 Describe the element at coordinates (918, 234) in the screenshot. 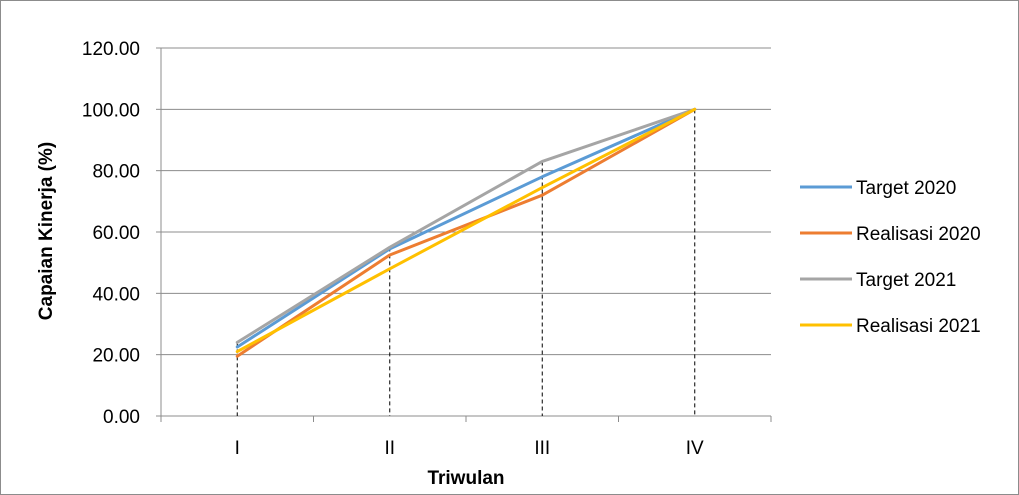

I see `legend-label: Realisasi 2020` at that location.